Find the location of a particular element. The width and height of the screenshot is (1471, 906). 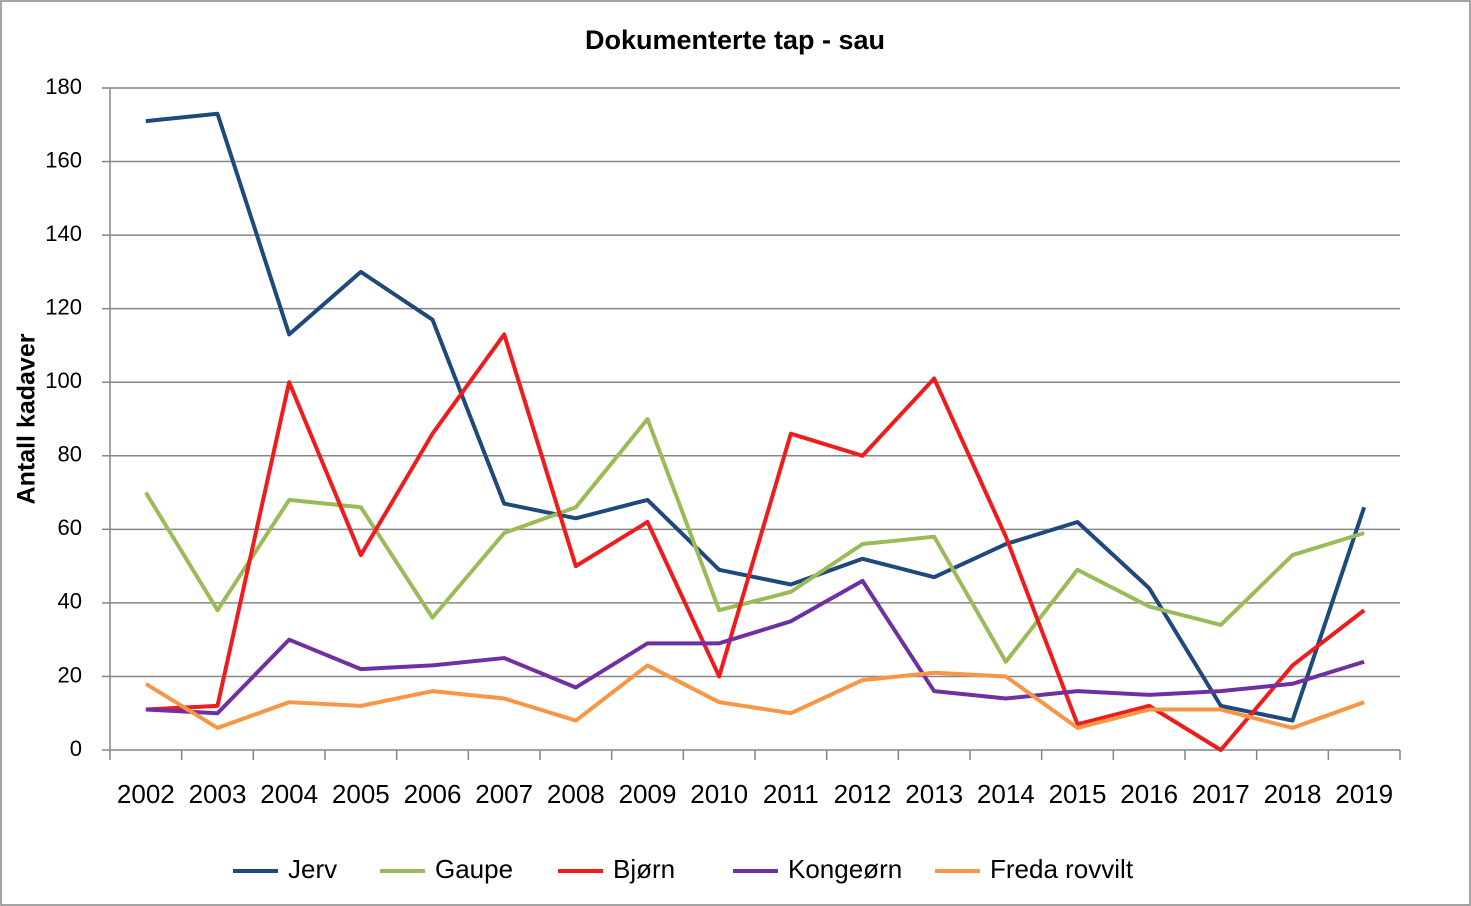

chart-title: Dokumenterte tap - sau is located at coordinates (735, 40).